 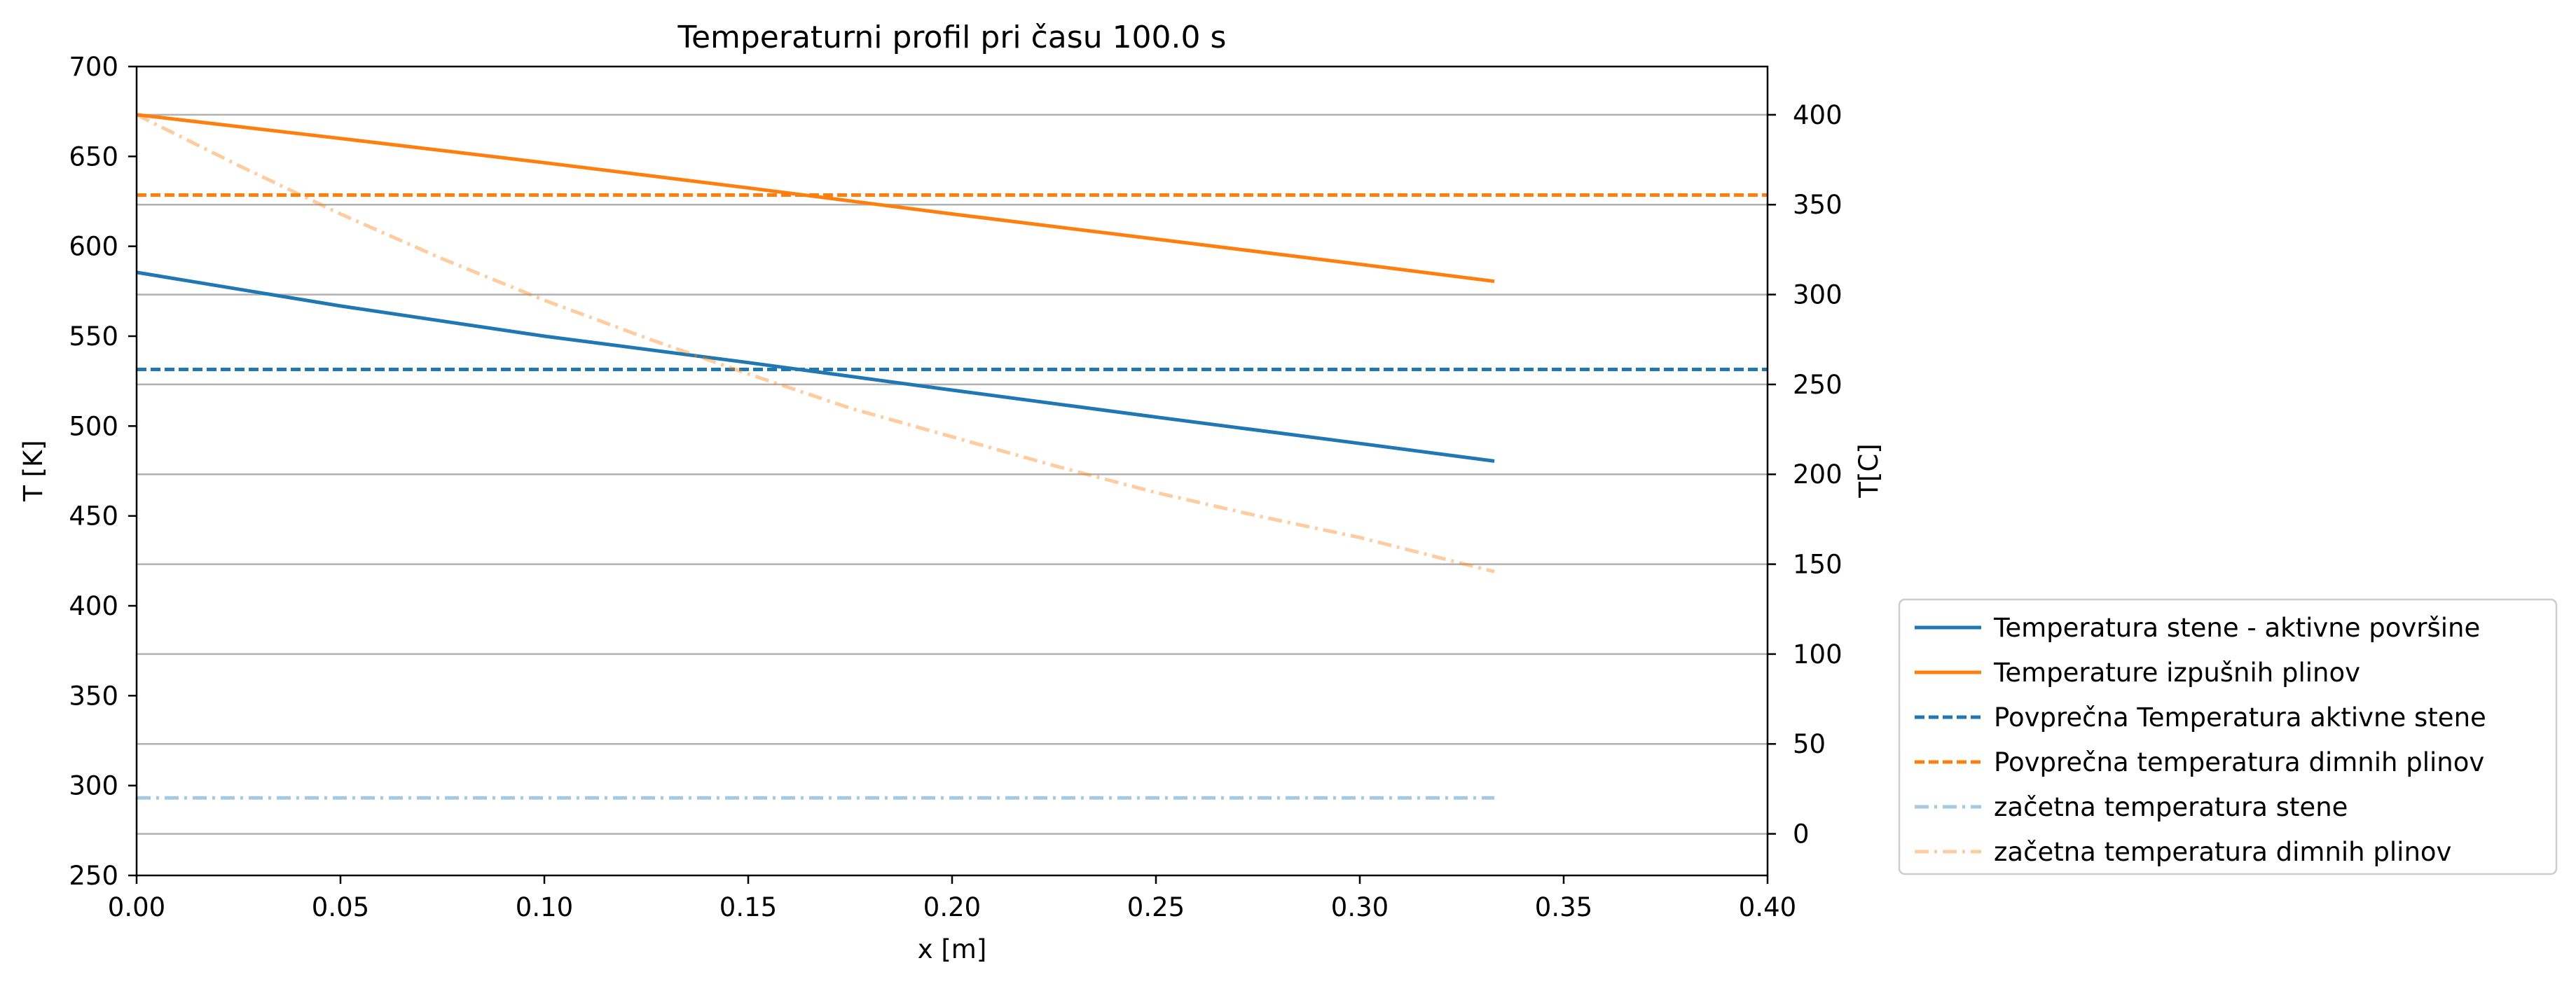 I want to click on x-axis-label: x [m], so click(x=952, y=949).